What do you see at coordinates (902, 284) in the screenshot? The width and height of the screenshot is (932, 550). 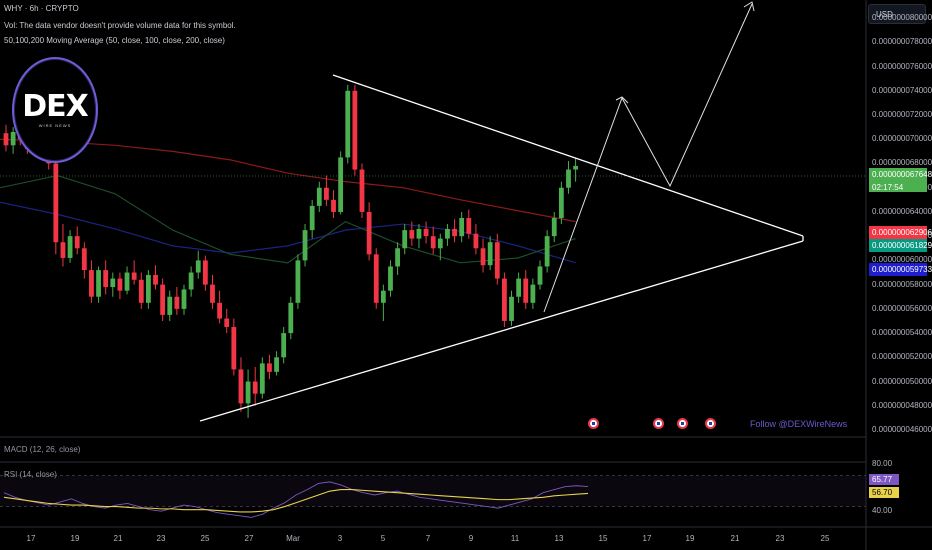 I see `price-tick-label: 0.000000058000` at bounding box center [902, 284].